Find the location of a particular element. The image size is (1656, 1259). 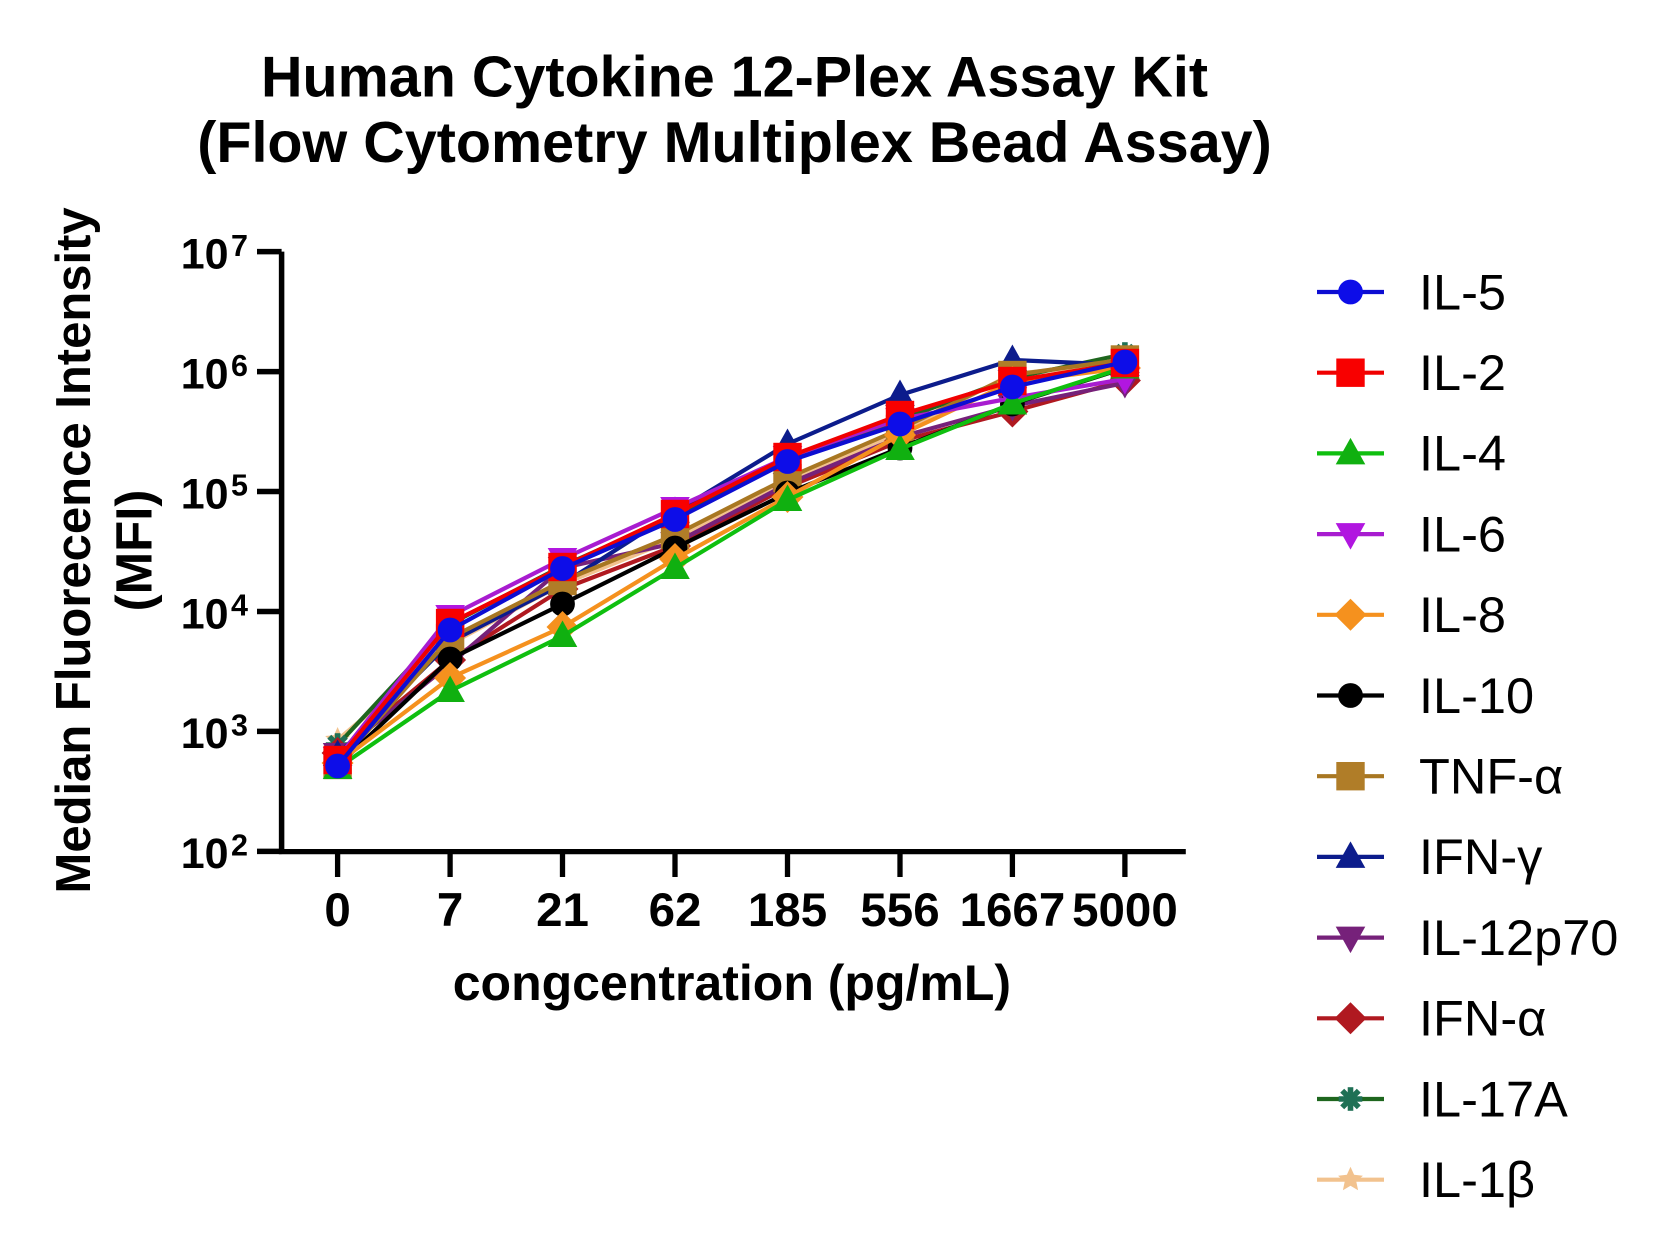

svg-text: 185 is located at coordinates (787, 910).